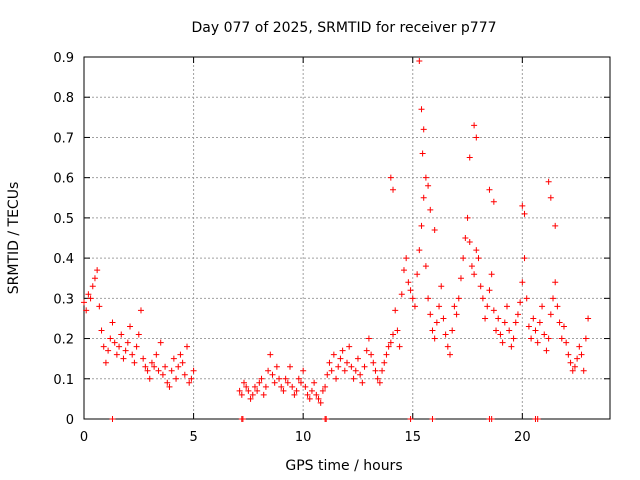  What do you see at coordinates (63, 138) in the screenshot?
I see `y-tick-label: 0.7` at bounding box center [63, 138].